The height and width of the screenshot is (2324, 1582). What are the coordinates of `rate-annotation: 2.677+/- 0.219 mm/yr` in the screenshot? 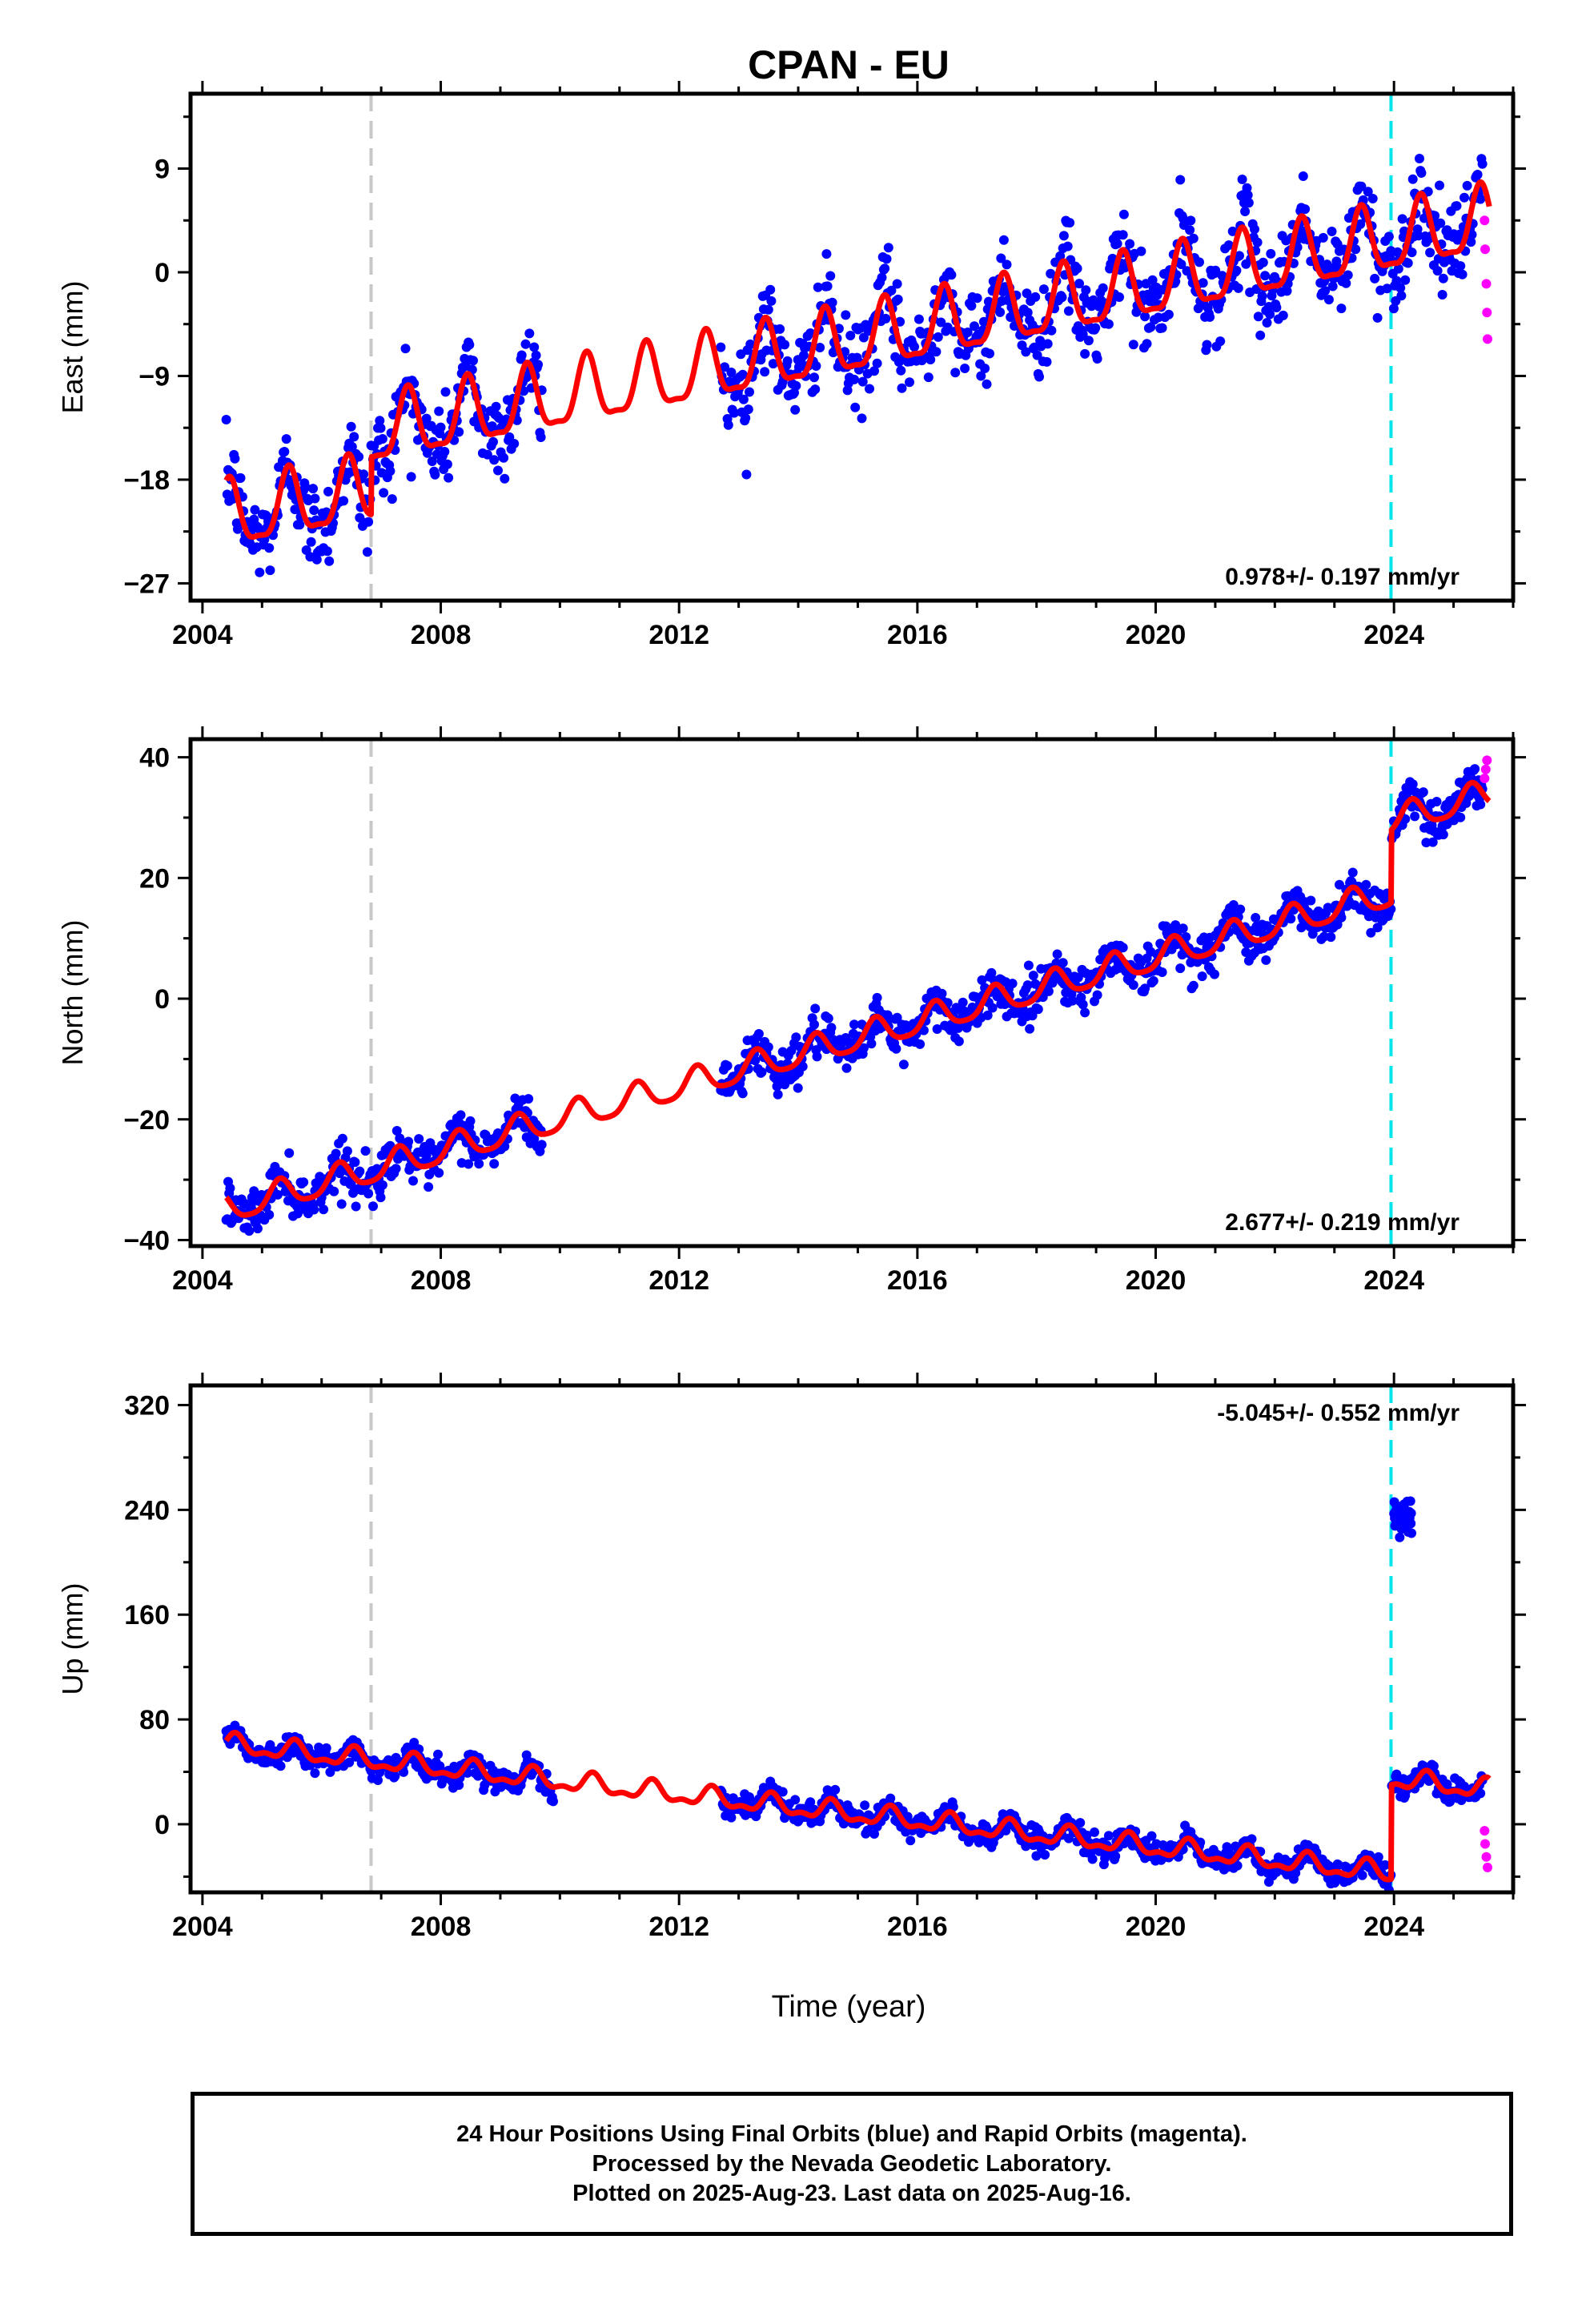 It's located at (1342, 1222).